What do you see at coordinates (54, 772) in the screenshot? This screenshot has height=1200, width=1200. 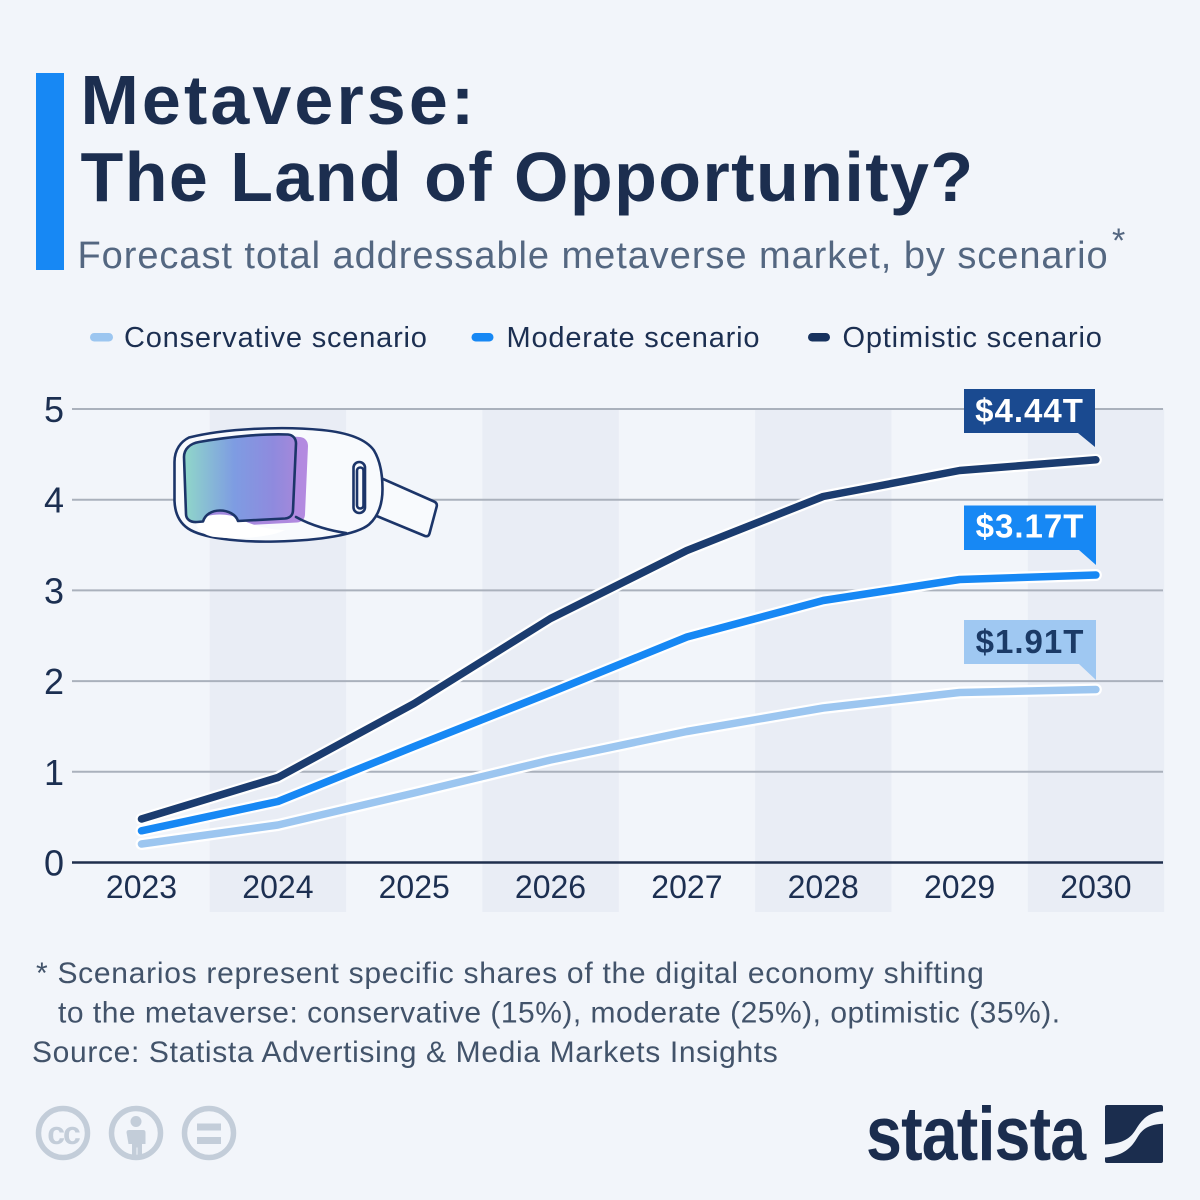 I see `svg-text: 1` at bounding box center [54, 772].